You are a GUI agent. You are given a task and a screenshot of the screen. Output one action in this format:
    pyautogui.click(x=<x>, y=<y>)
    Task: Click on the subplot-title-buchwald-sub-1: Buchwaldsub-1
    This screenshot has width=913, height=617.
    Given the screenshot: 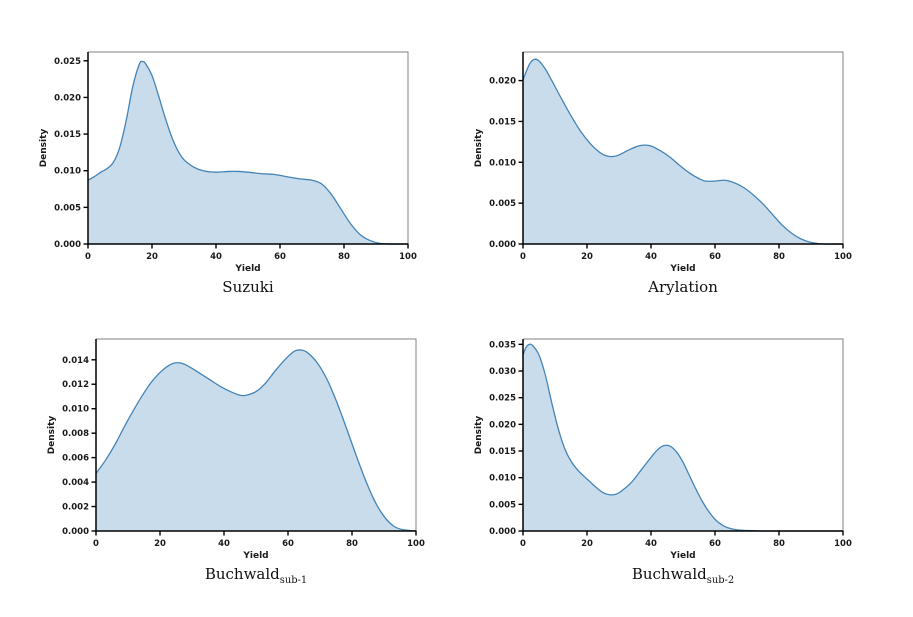 What is the action you would take?
    pyautogui.click(x=256, y=575)
    